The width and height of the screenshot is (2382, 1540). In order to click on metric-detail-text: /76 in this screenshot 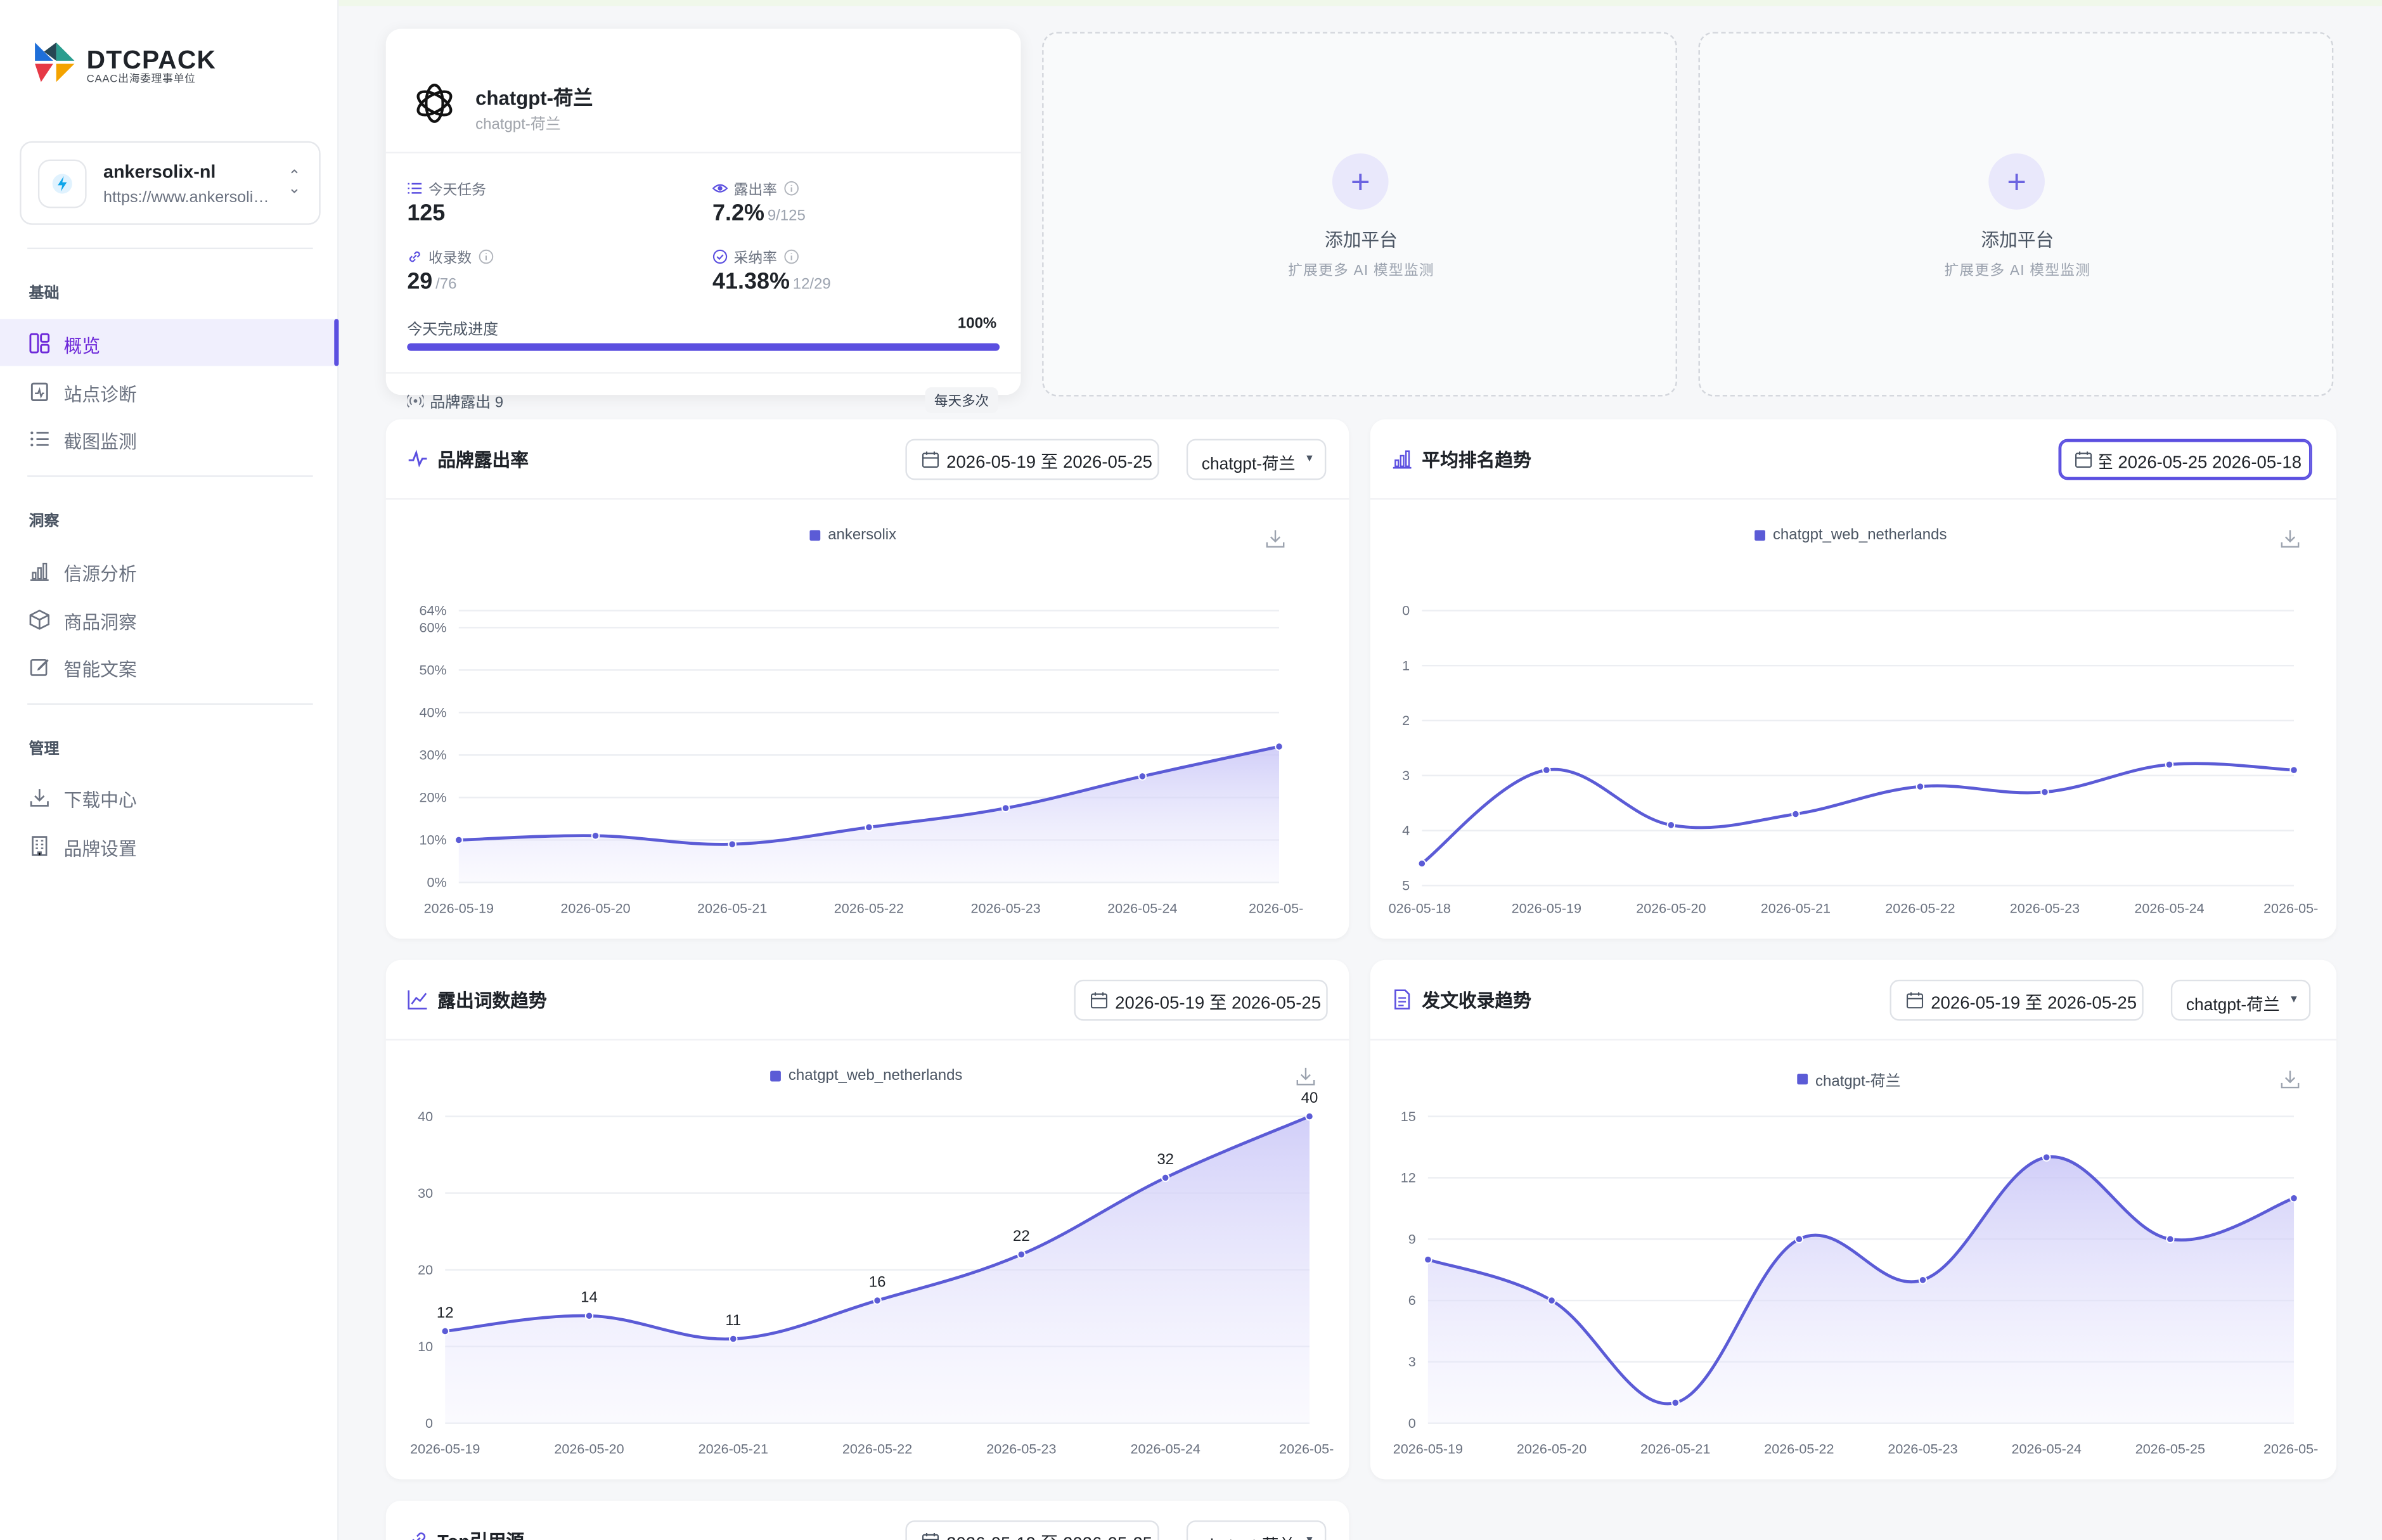, I will do `click(446, 284)`.